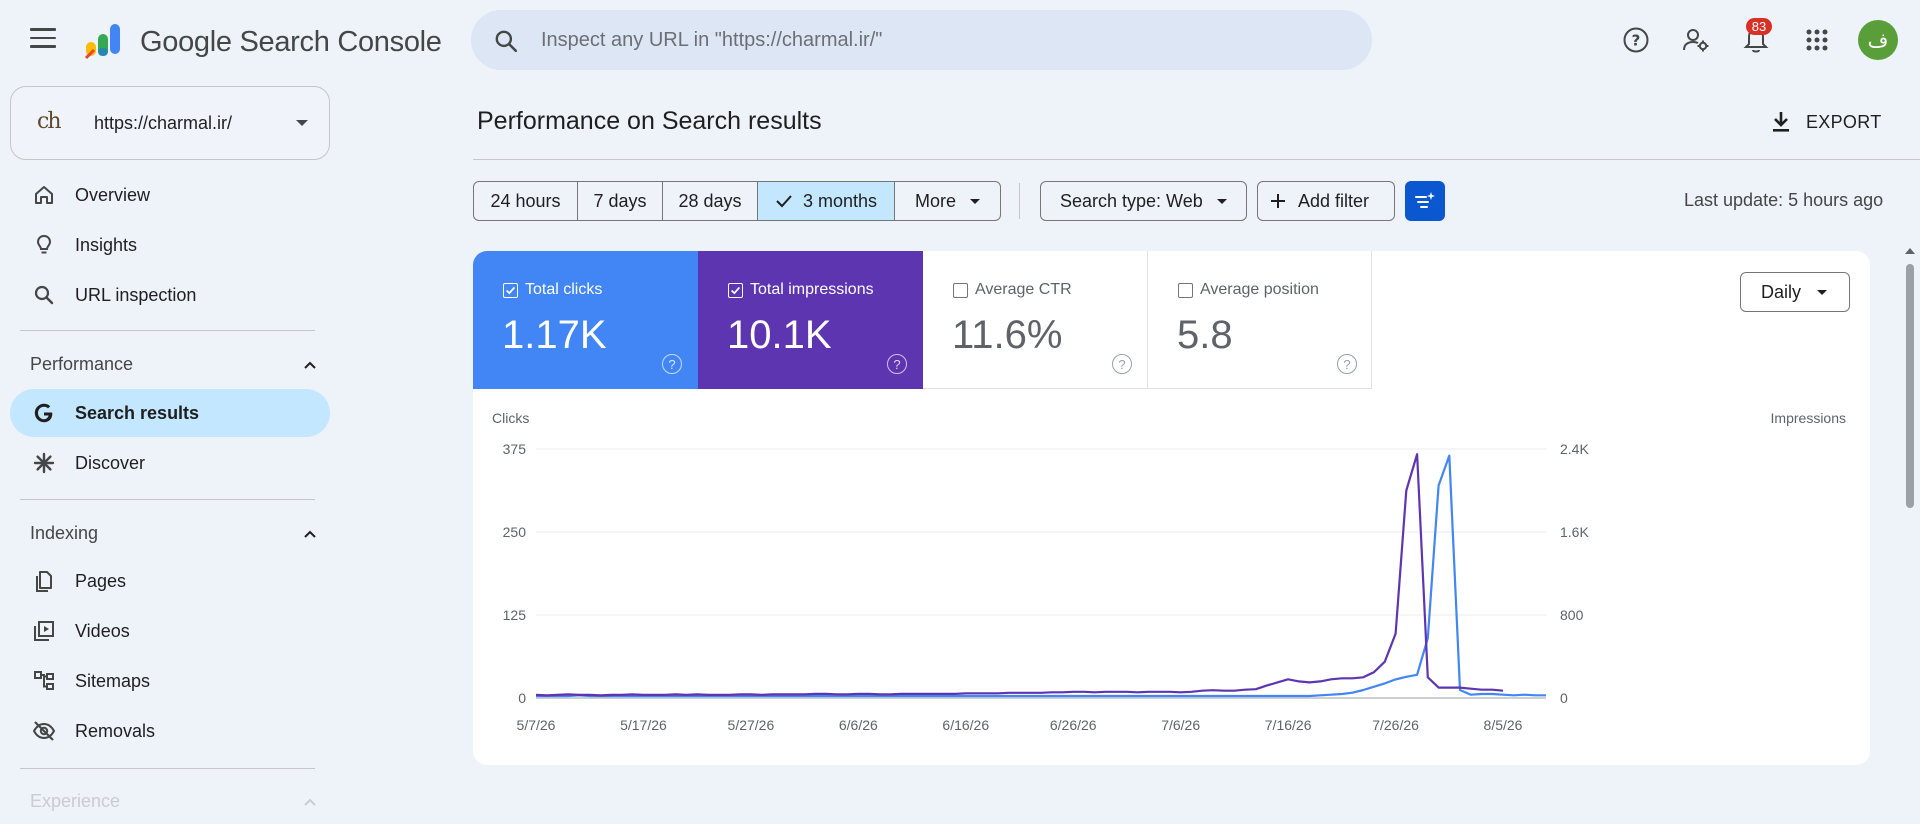 The width and height of the screenshot is (1920, 824). What do you see at coordinates (170, 245) in the screenshot?
I see `sidebar-item-insights: Insights` at bounding box center [170, 245].